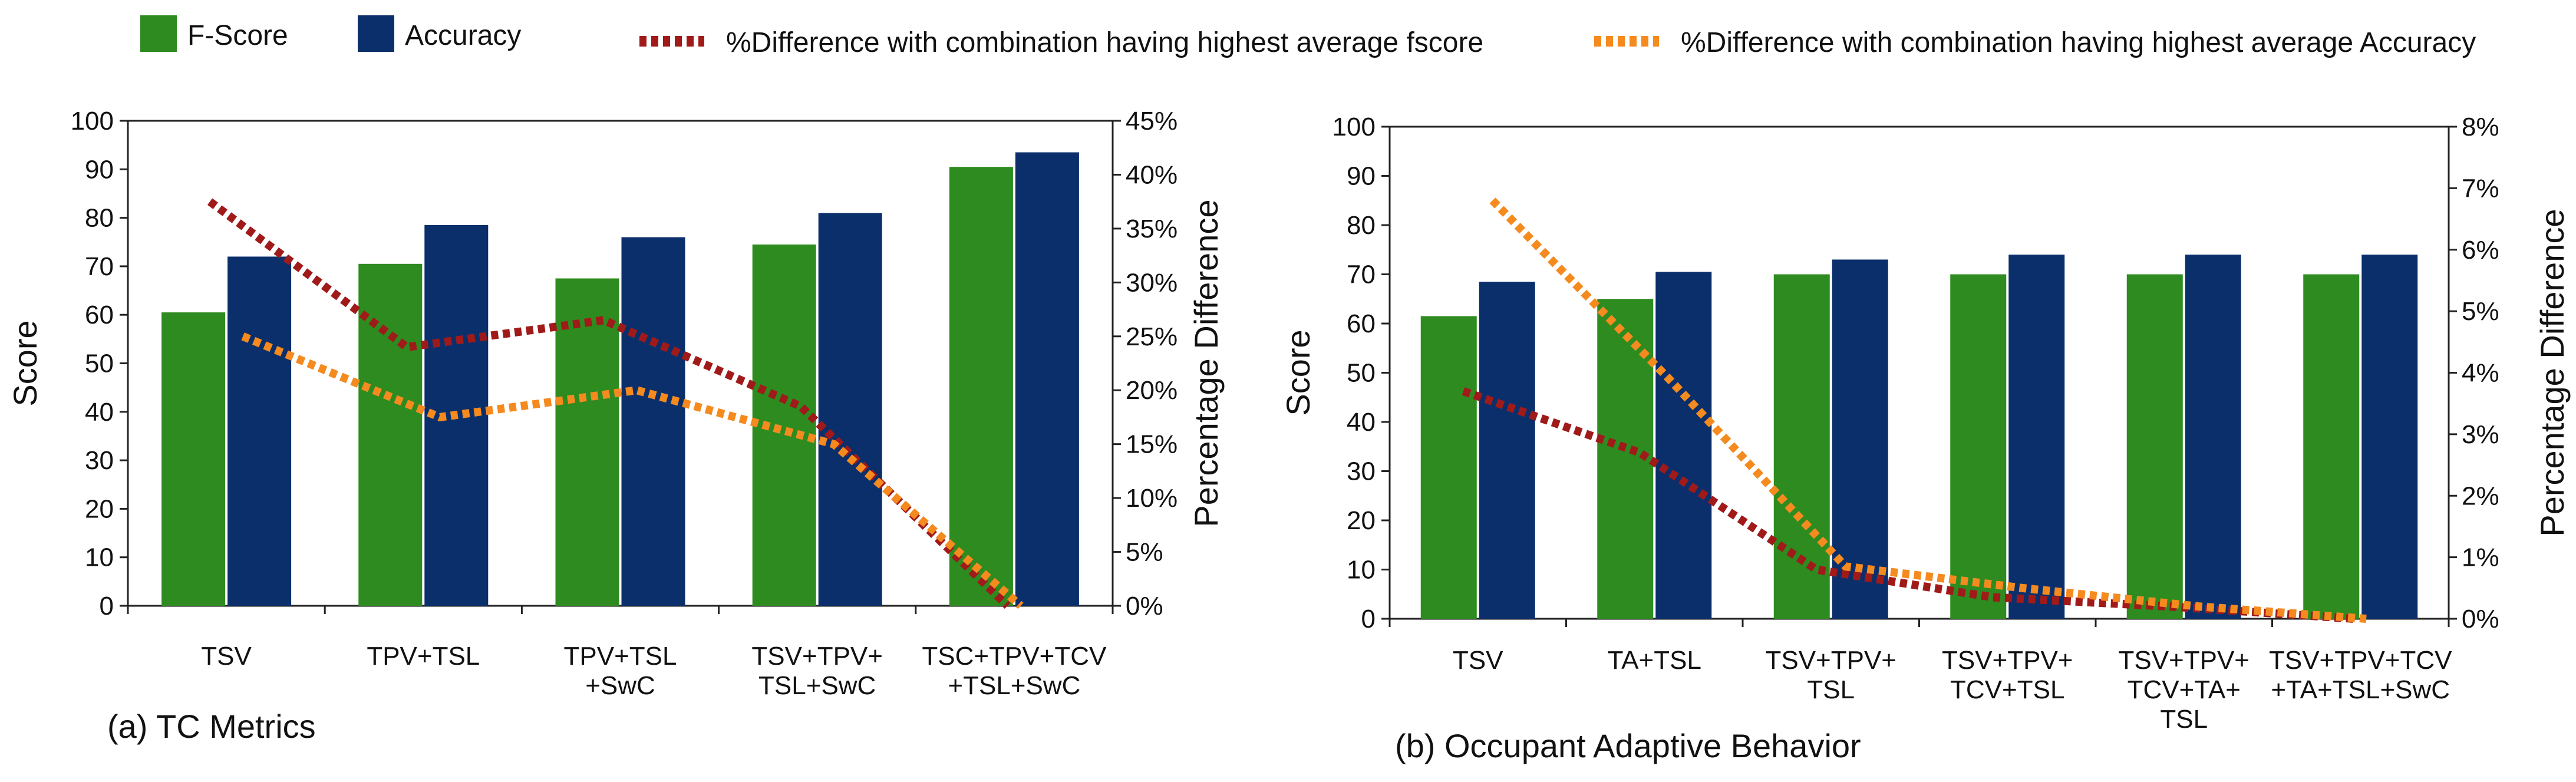  I want to click on line-diff-accuracy, so click(632, 471).